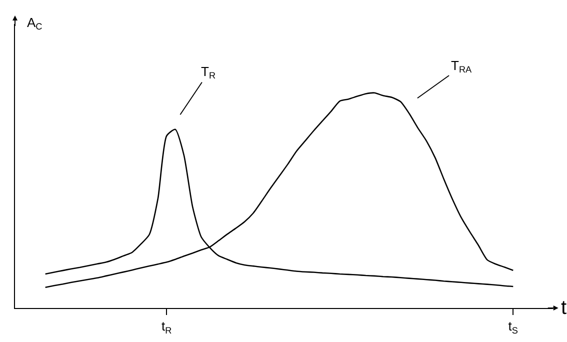 The width and height of the screenshot is (567, 342). I want to click on text: T$_{R}$, so click(208, 72).